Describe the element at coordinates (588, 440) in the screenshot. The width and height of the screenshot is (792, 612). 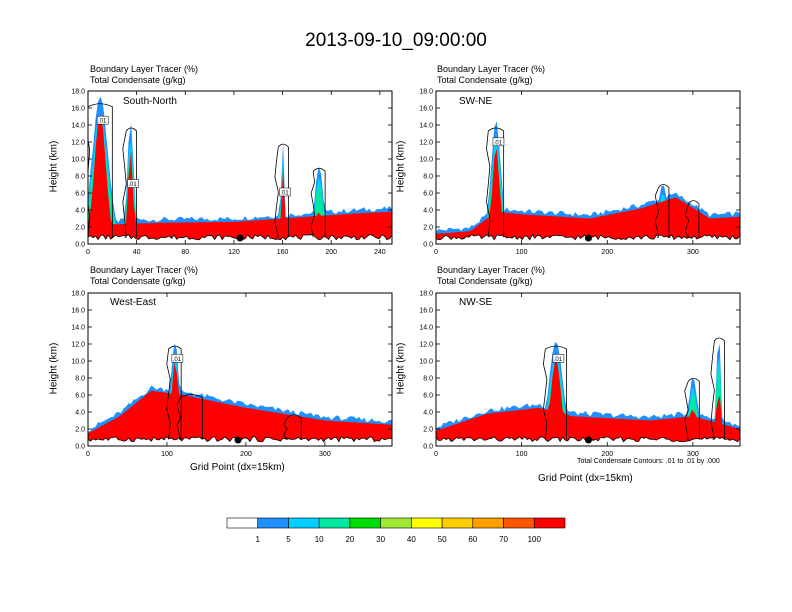
I see `panel-4-marker` at that location.